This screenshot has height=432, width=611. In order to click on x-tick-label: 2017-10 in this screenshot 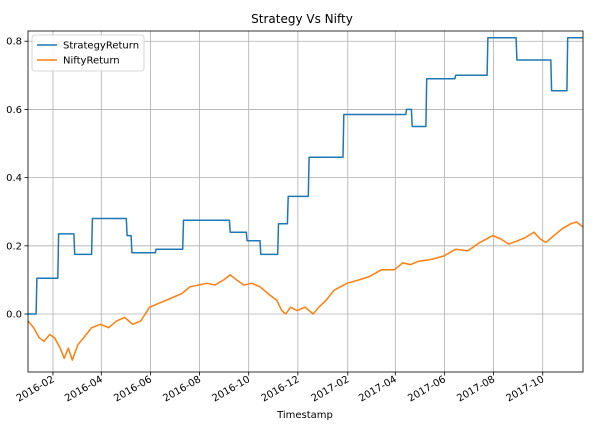, I will do `click(526, 389)`.